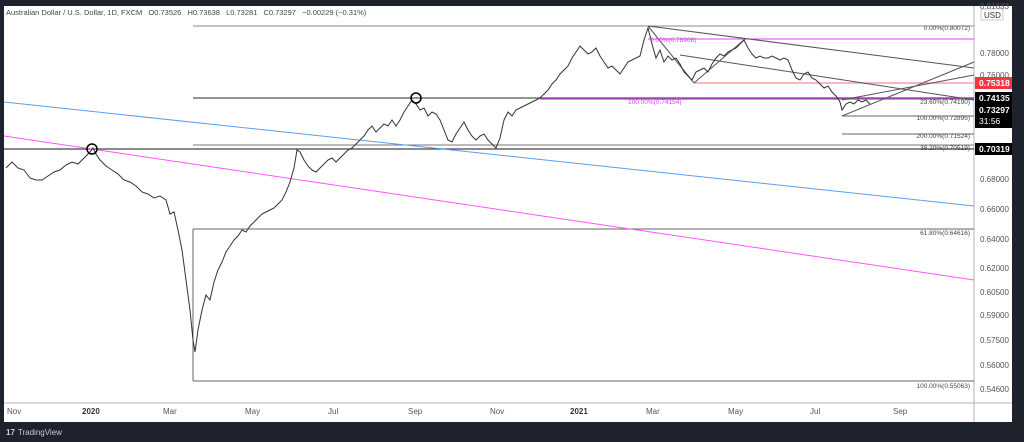 This screenshot has height=442, width=1024. What do you see at coordinates (673, 40) in the screenshot?
I see `fib-label: 0.00%(0.78908)` at bounding box center [673, 40].